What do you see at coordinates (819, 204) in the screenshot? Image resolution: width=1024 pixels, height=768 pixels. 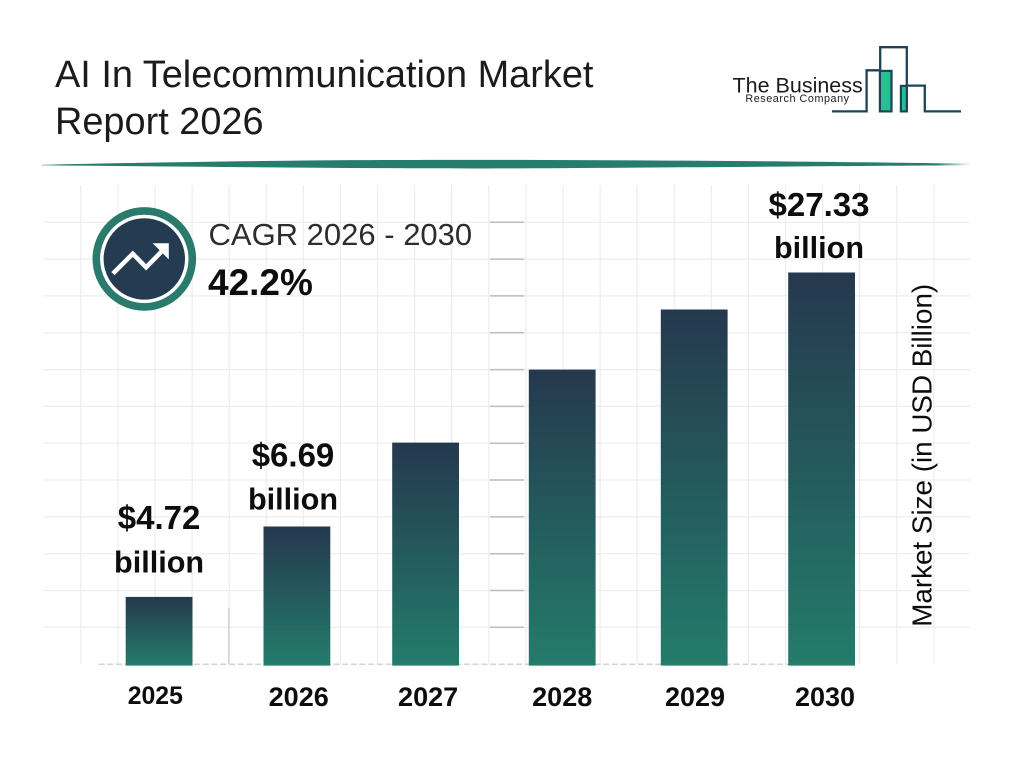 I see `svg-text: $27.33` at bounding box center [819, 204].